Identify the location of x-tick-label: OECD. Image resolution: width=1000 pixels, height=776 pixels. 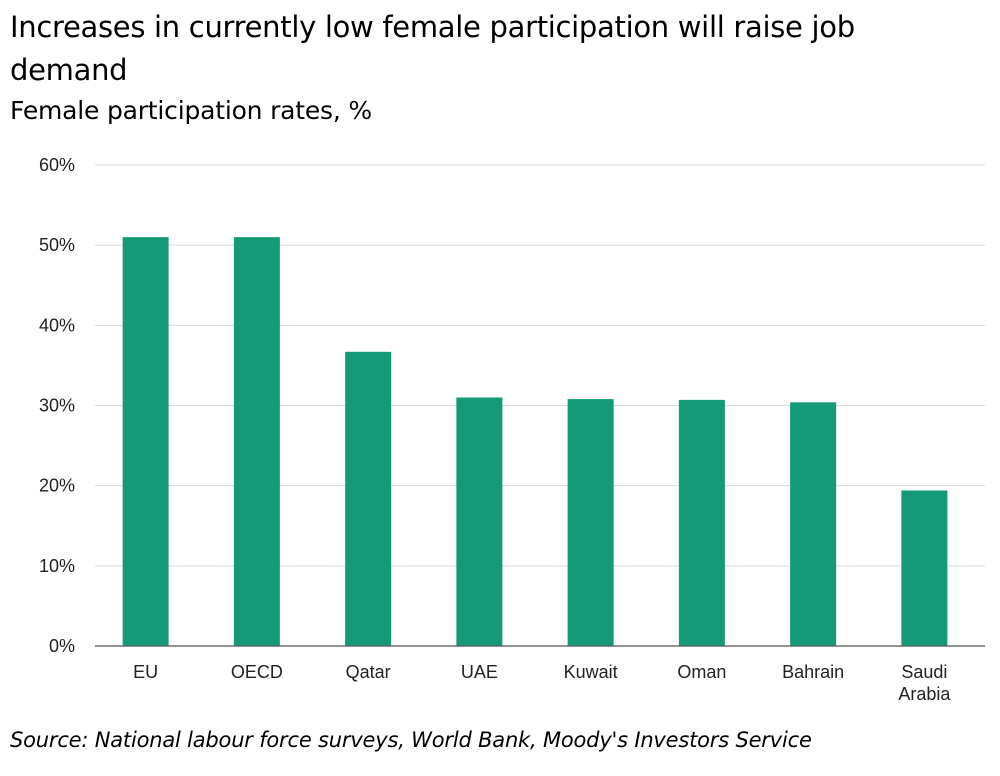
(257, 672).